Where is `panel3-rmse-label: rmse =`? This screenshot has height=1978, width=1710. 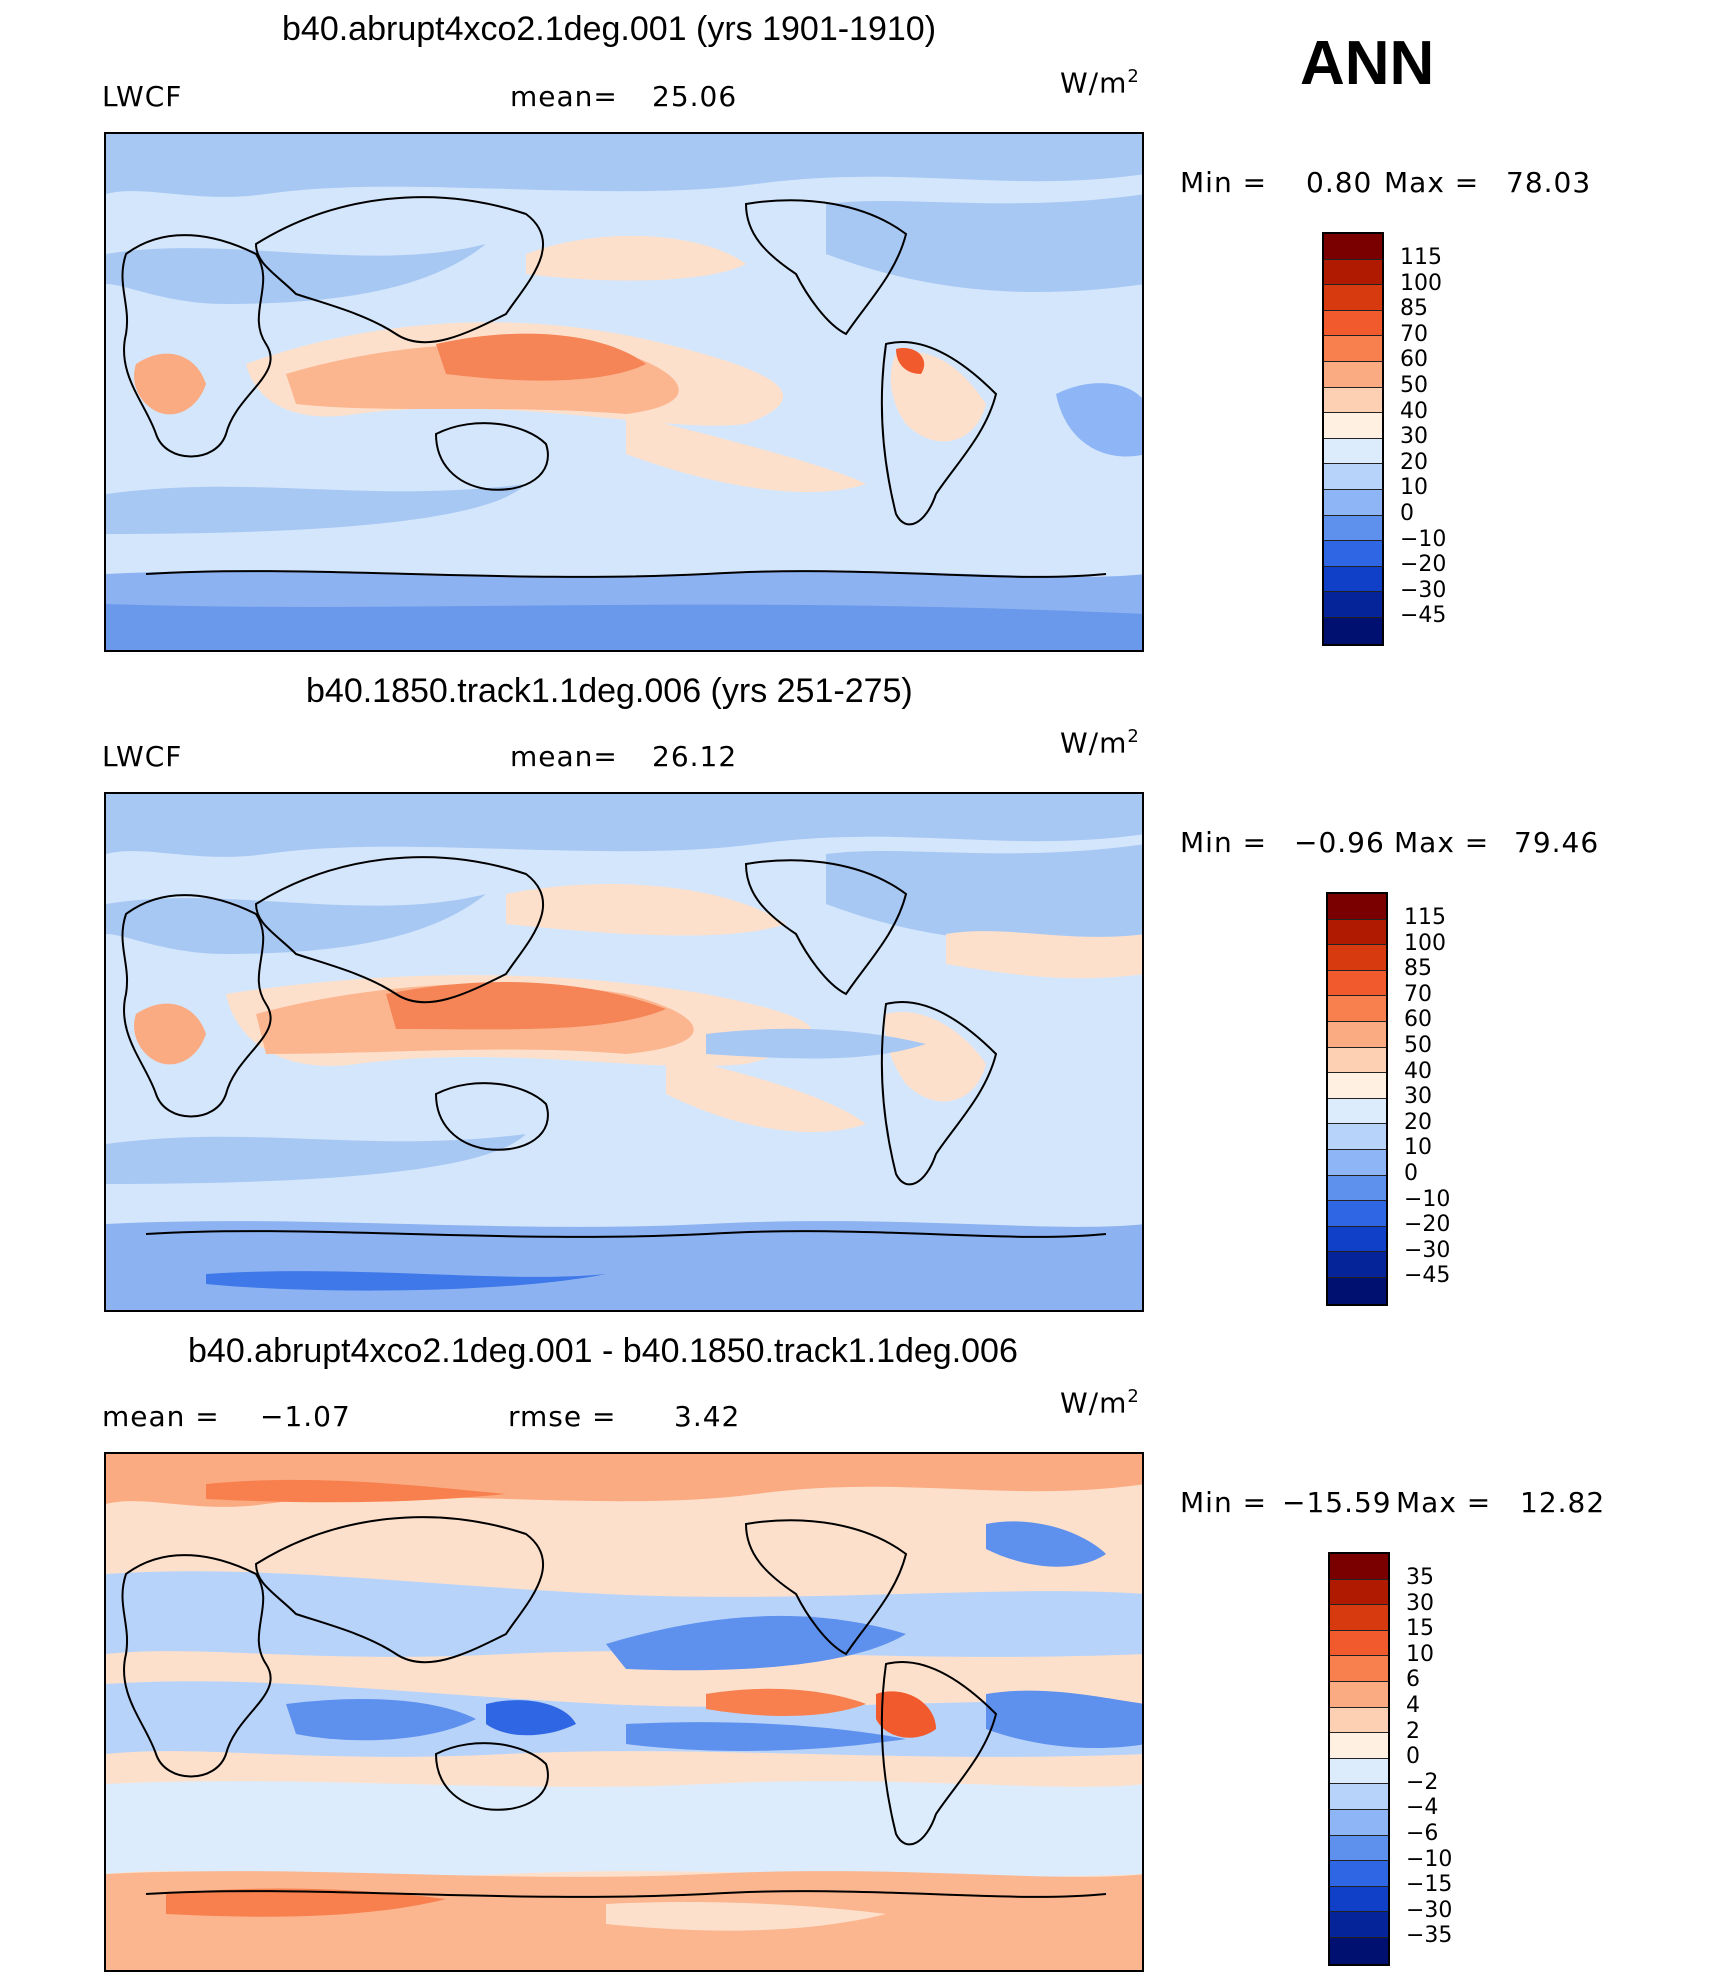 panel3-rmse-label: rmse = is located at coordinates (562, 1416).